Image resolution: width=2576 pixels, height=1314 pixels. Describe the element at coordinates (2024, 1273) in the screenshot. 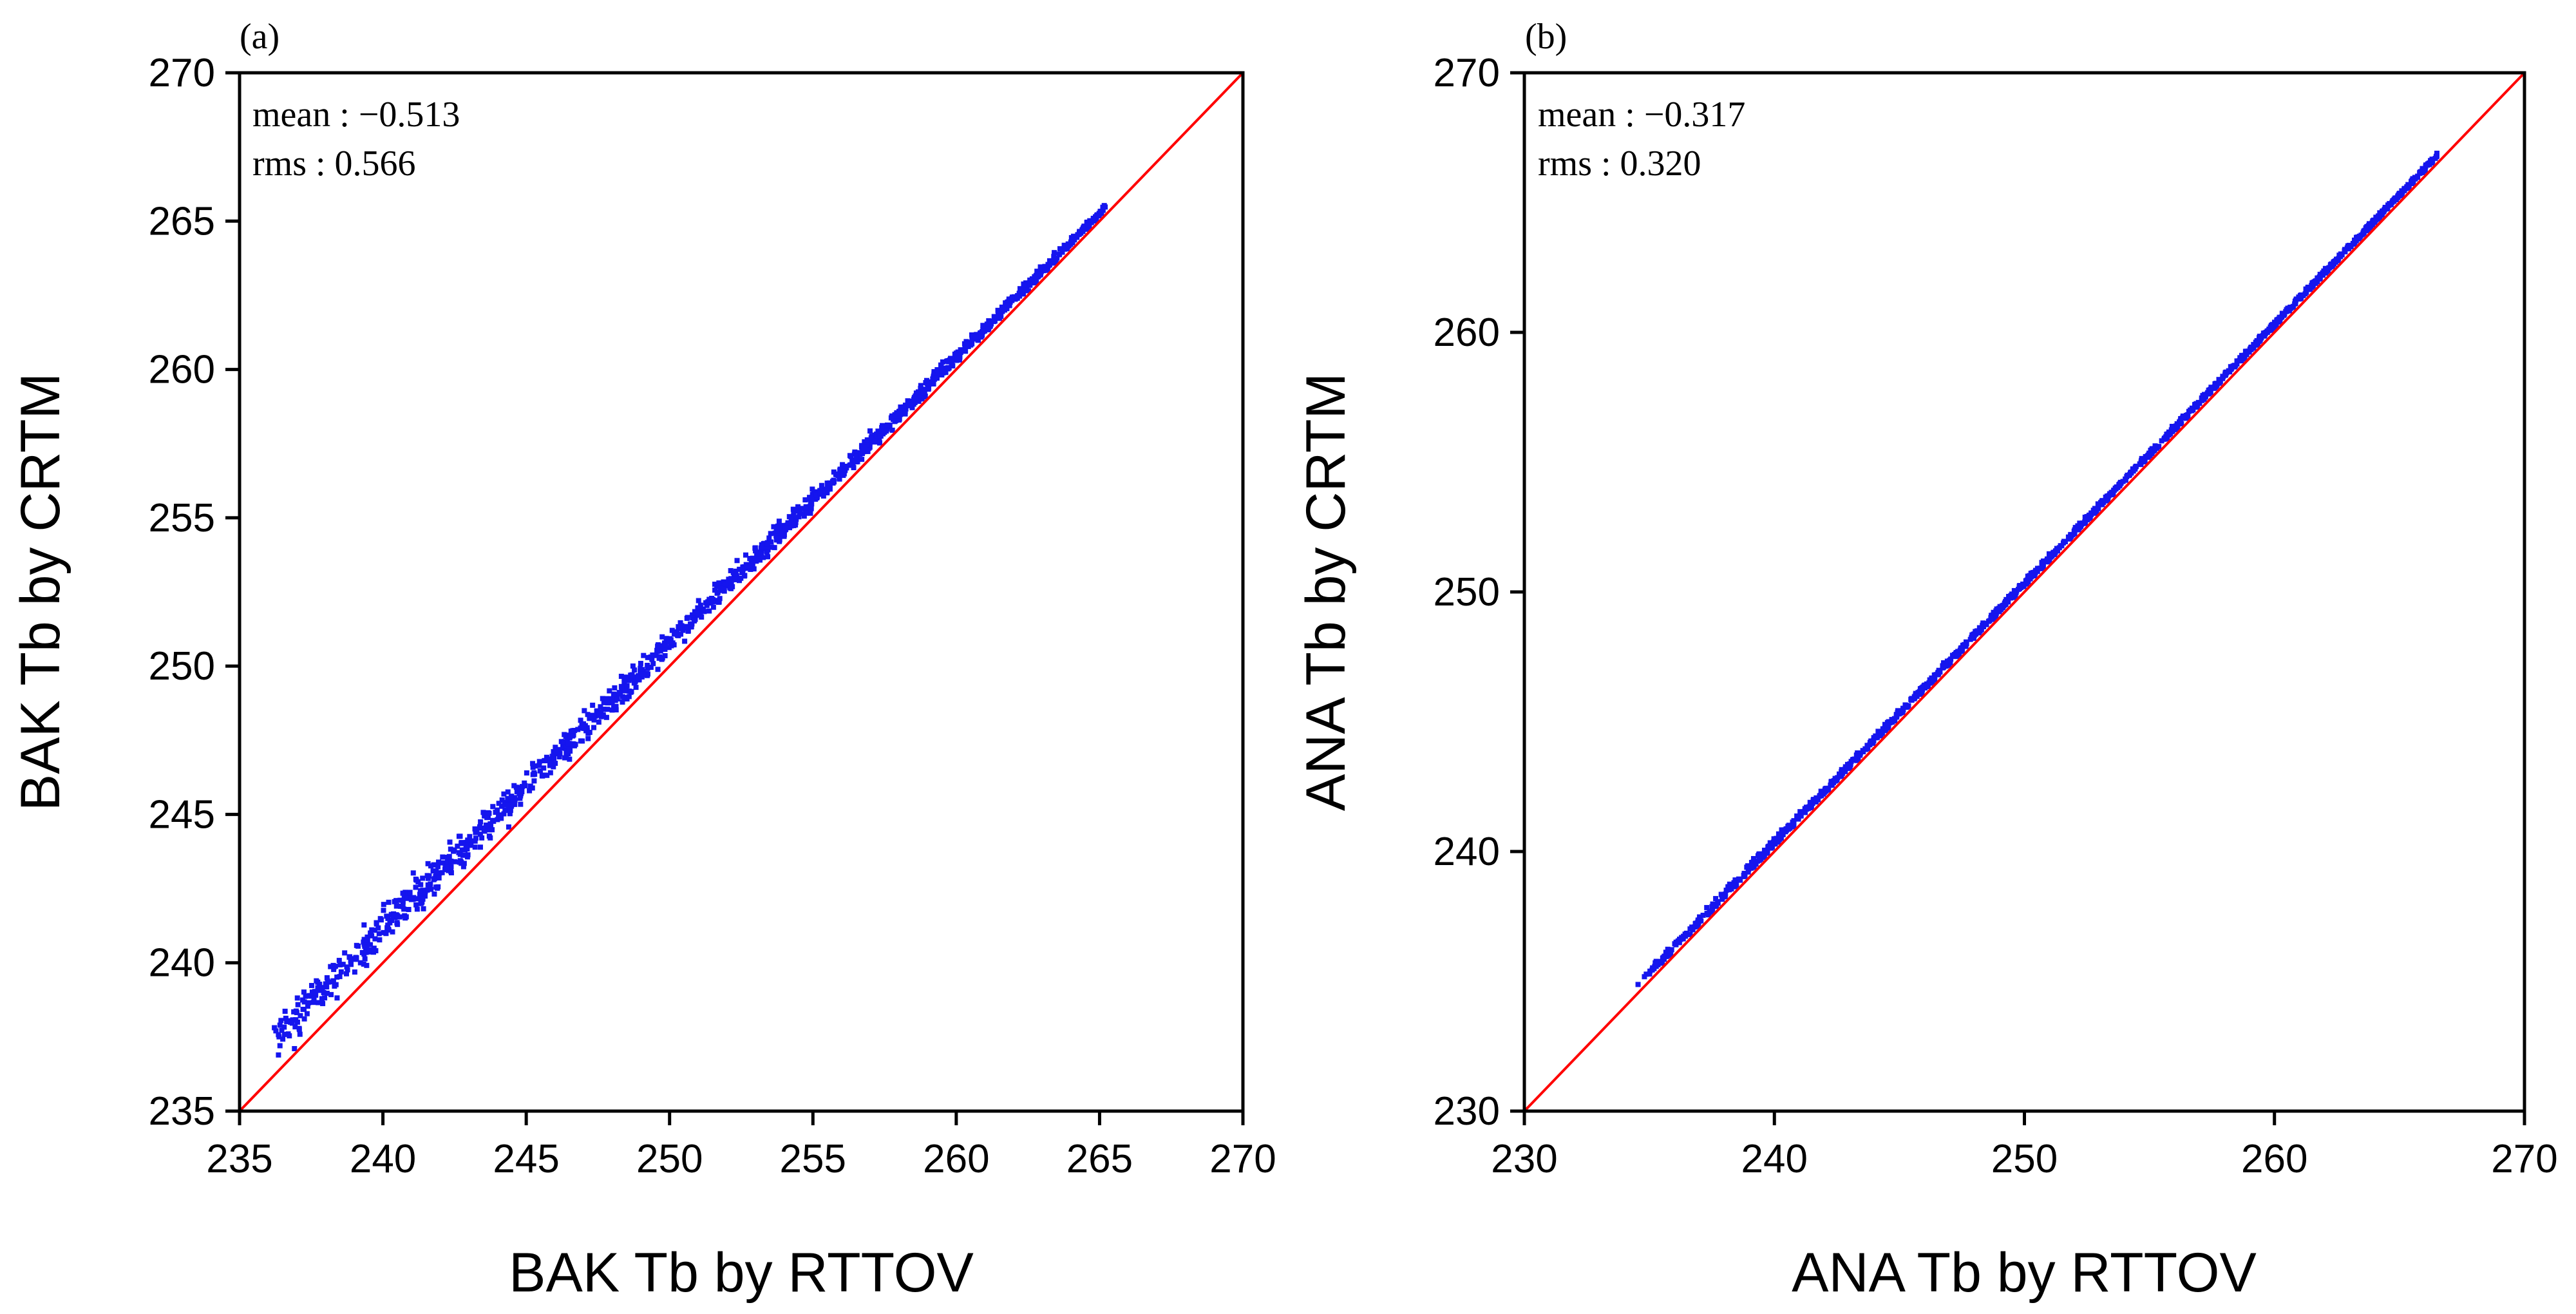

I see `panel-b-x-axis-title: ANA Tb by RTTOV` at that location.